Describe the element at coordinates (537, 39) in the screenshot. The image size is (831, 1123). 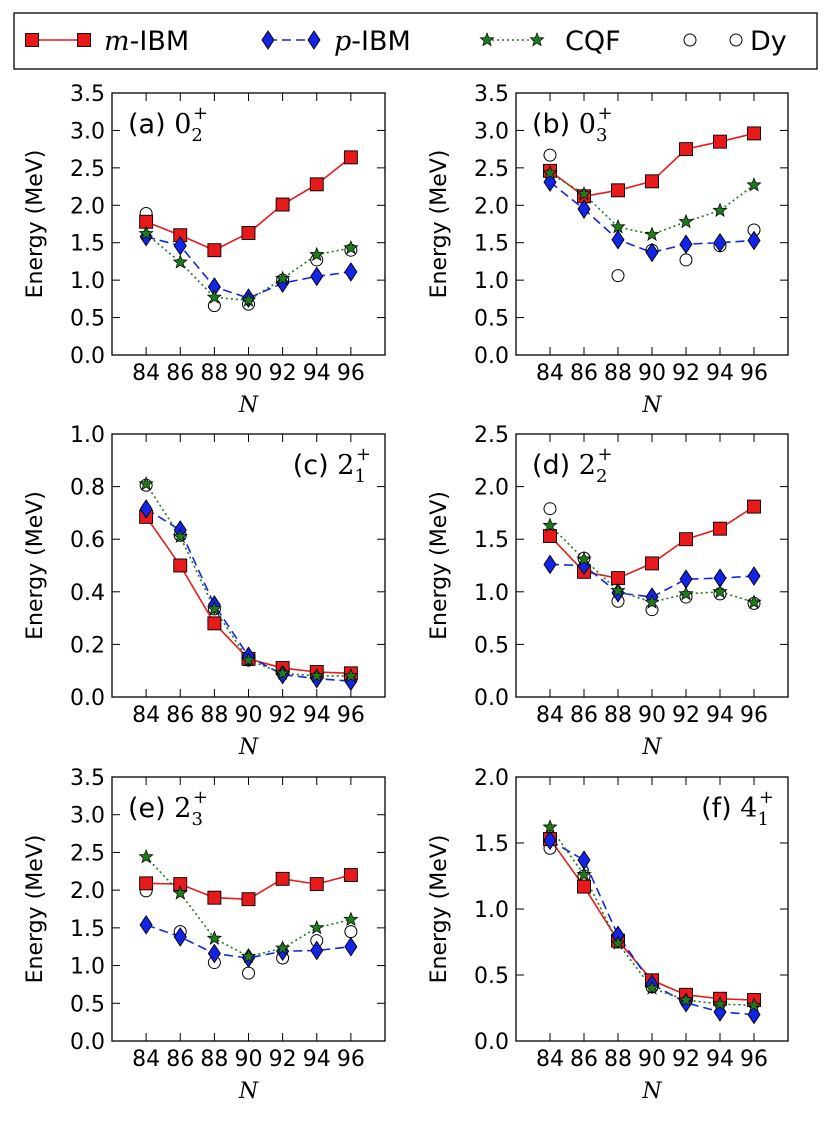
I see `legend-marker-cqf` at that location.